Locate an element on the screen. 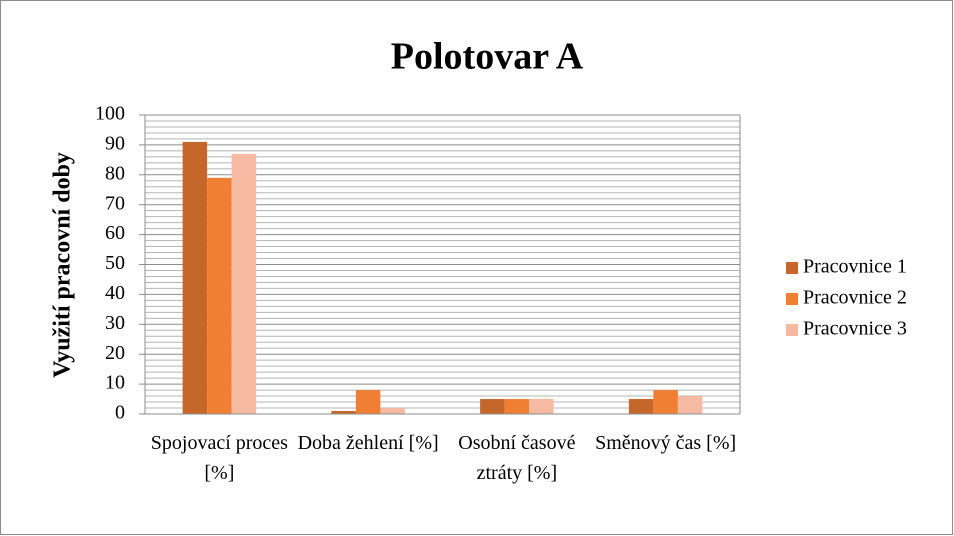 The width and height of the screenshot is (954, 536). y-tick-label: 90 is located at coordinates (115, 143).